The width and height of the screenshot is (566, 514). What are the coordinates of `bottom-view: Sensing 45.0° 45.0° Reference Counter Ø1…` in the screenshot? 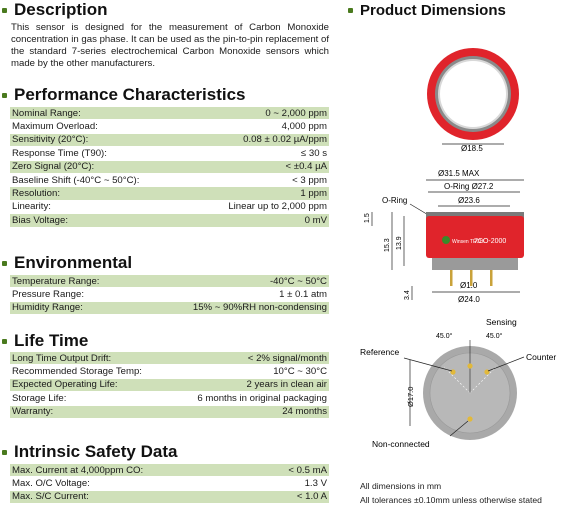 It's located at (458, 383).